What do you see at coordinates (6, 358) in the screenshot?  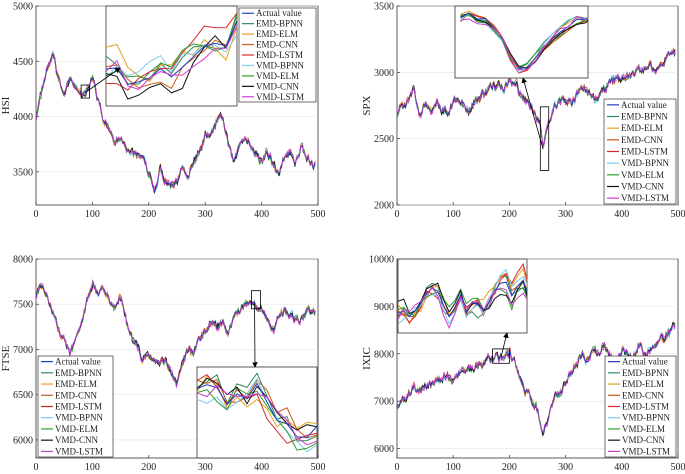 I see `y-axis-label: FTSE` at bounding box center [6, 358].